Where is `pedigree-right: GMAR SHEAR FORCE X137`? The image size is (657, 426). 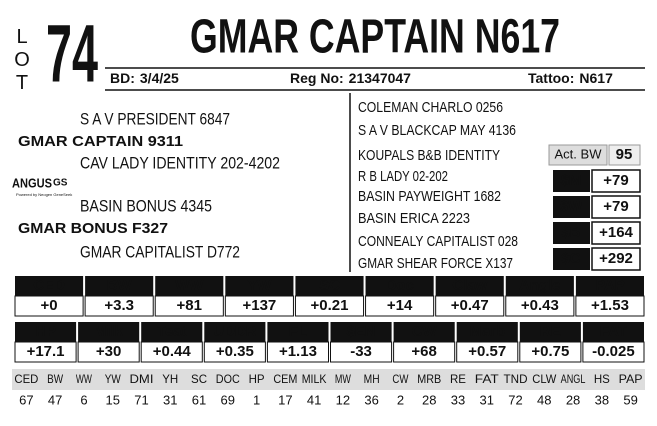
pedigree-right: GMAR SHEAR FORCE X137 is located at coordinates (435, 263).